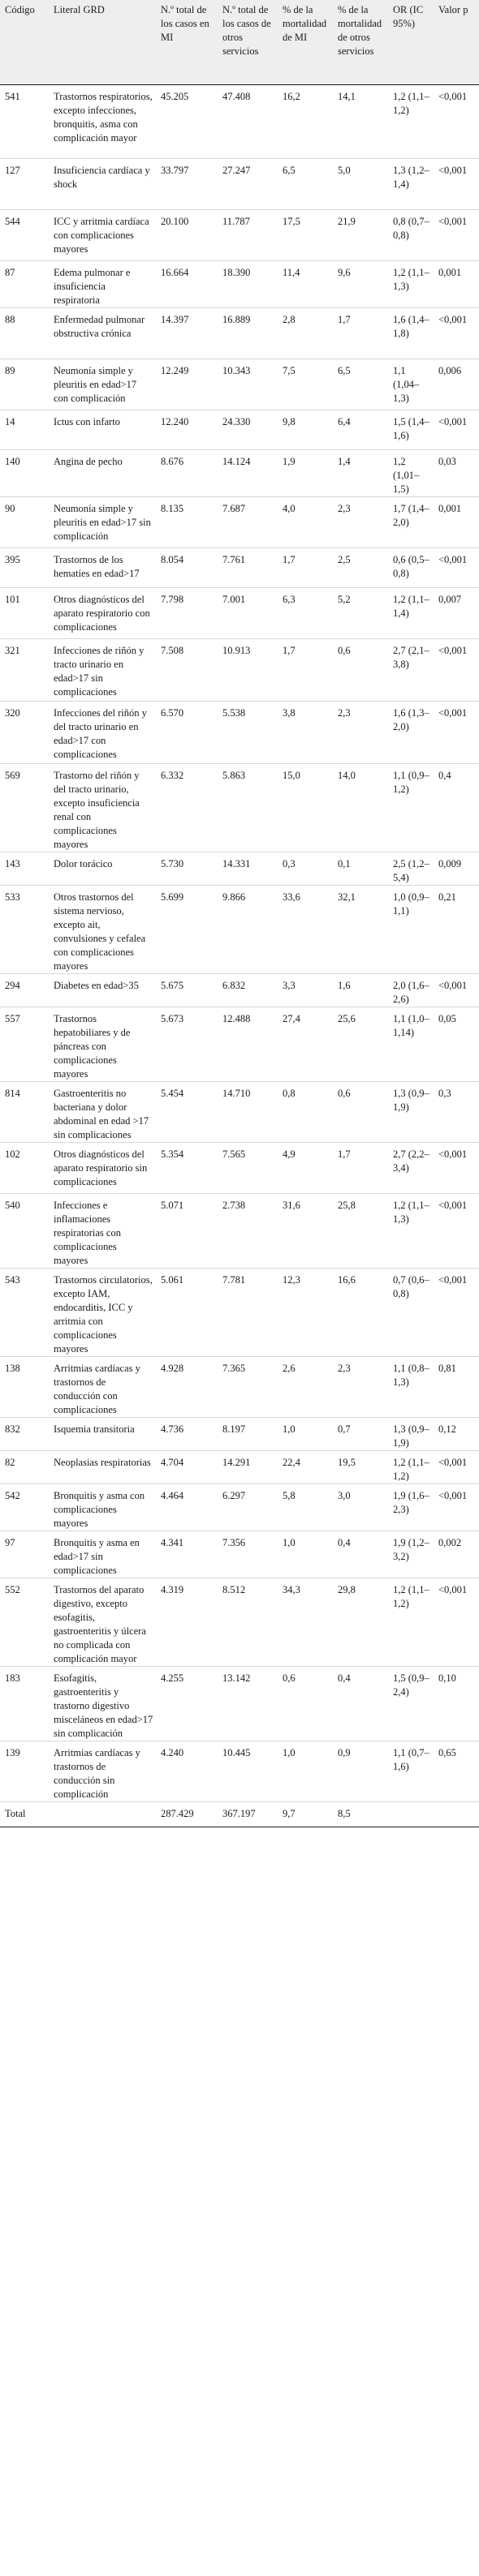 The height and width of the screenshot is (2576, 479). Describe the element at coordinates (248, 1168) in the screenshot. I see `row-other-total: 7.565` at that location.